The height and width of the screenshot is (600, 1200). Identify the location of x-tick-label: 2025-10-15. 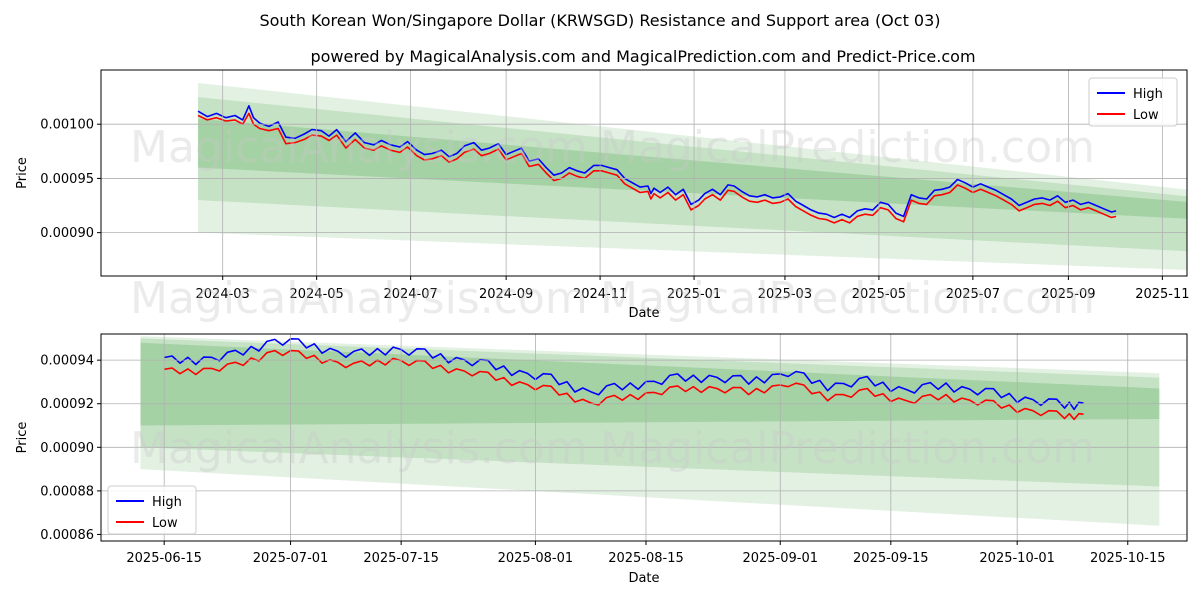
(1128, 558).